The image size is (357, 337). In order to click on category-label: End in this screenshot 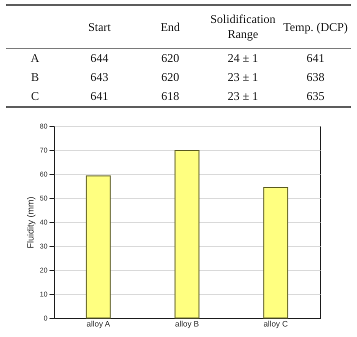, I will do `click(170, 27)`.